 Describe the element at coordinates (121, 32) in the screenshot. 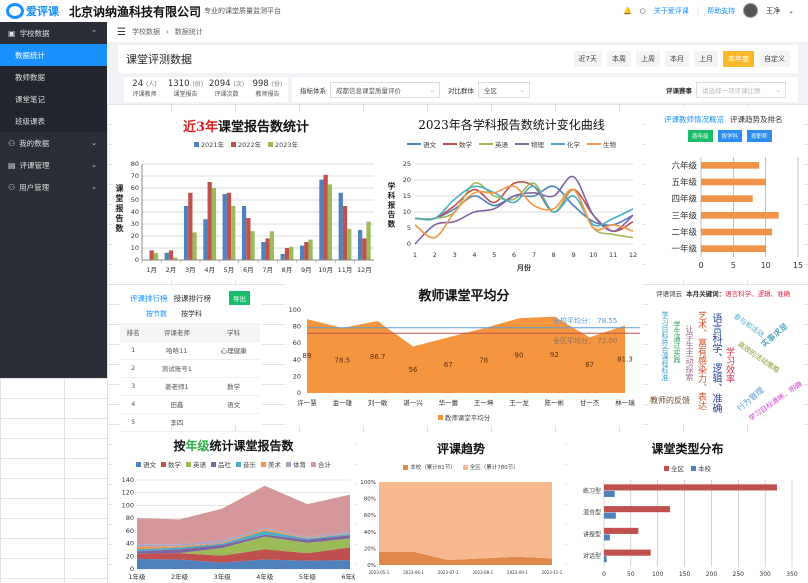

I see `menu-icon: ☰` at that location.